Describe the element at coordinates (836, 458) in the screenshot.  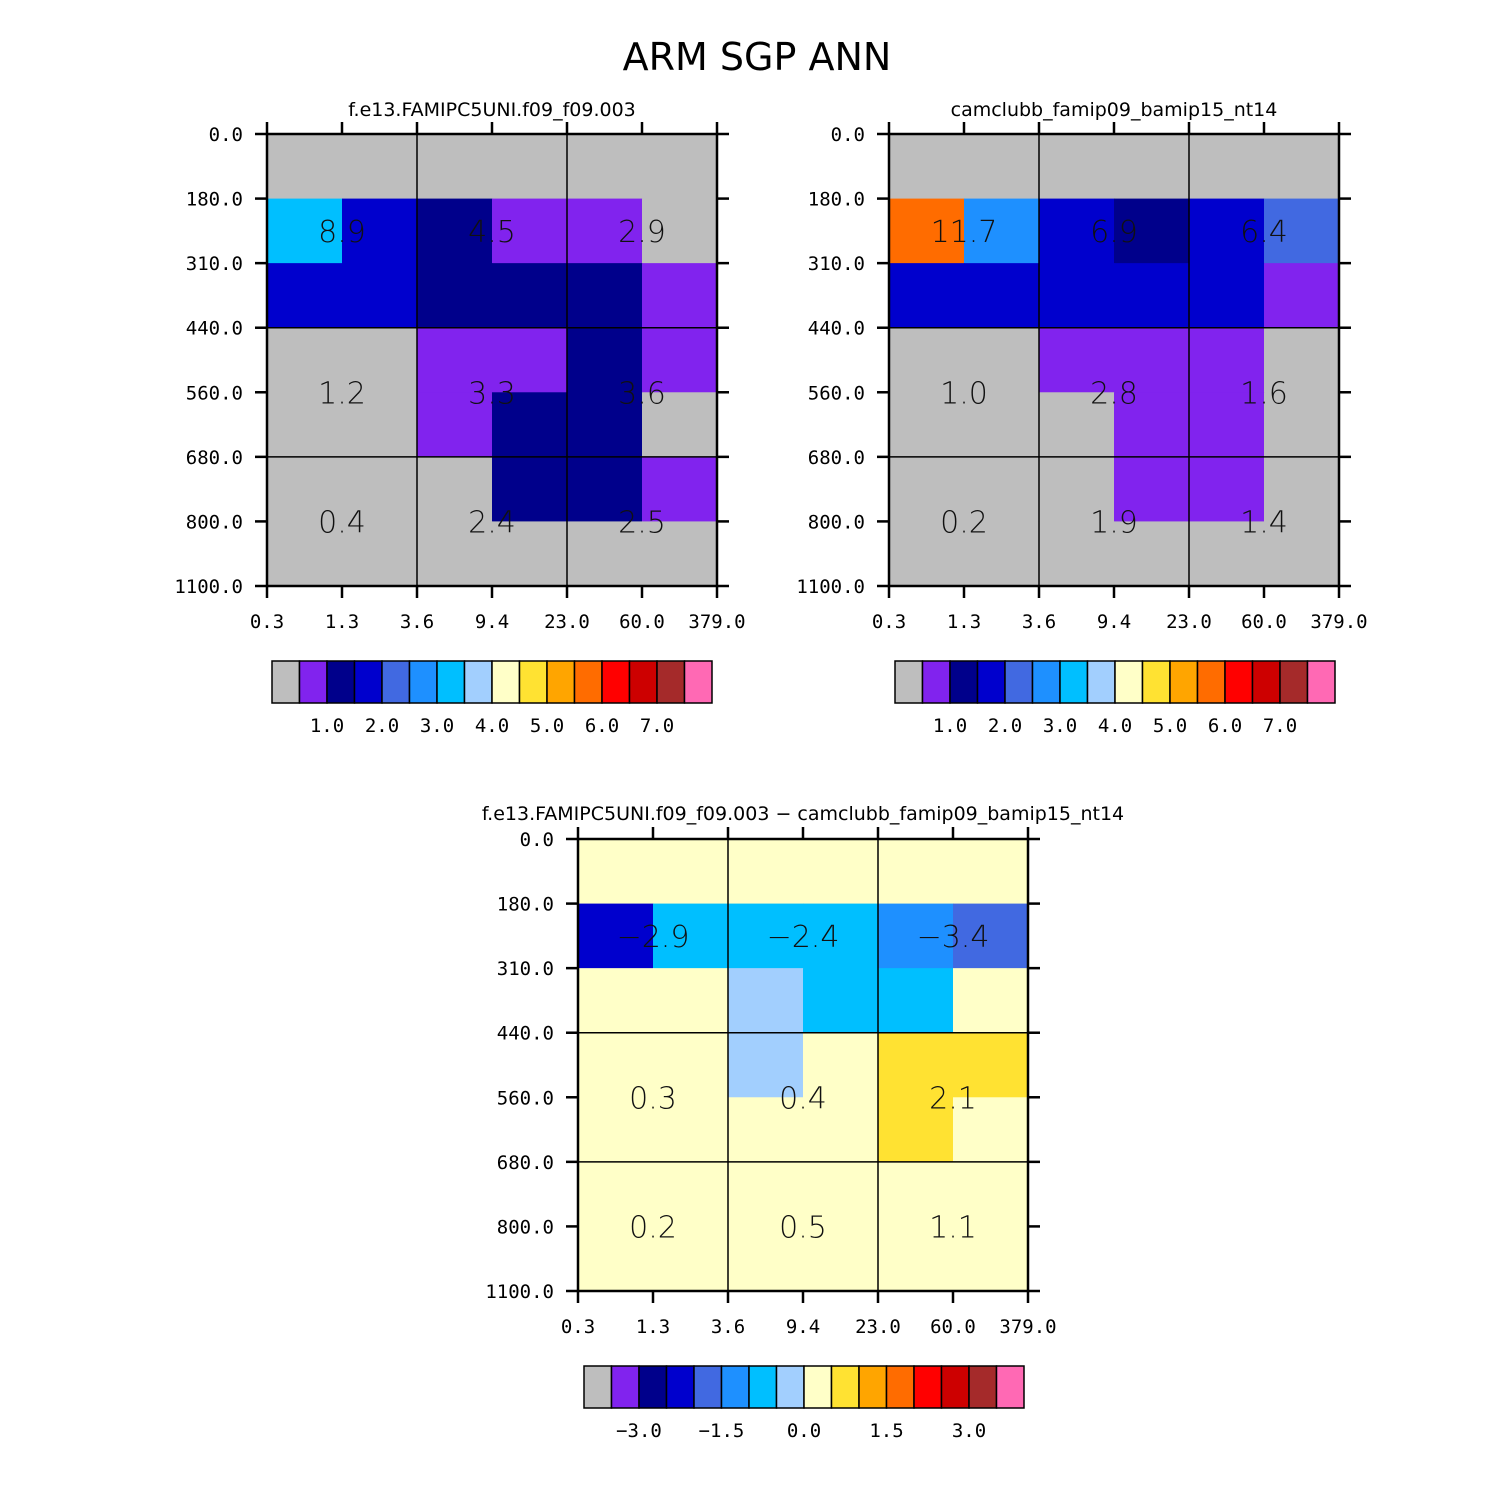
I see `y-tick-label: 680.0` at that location.